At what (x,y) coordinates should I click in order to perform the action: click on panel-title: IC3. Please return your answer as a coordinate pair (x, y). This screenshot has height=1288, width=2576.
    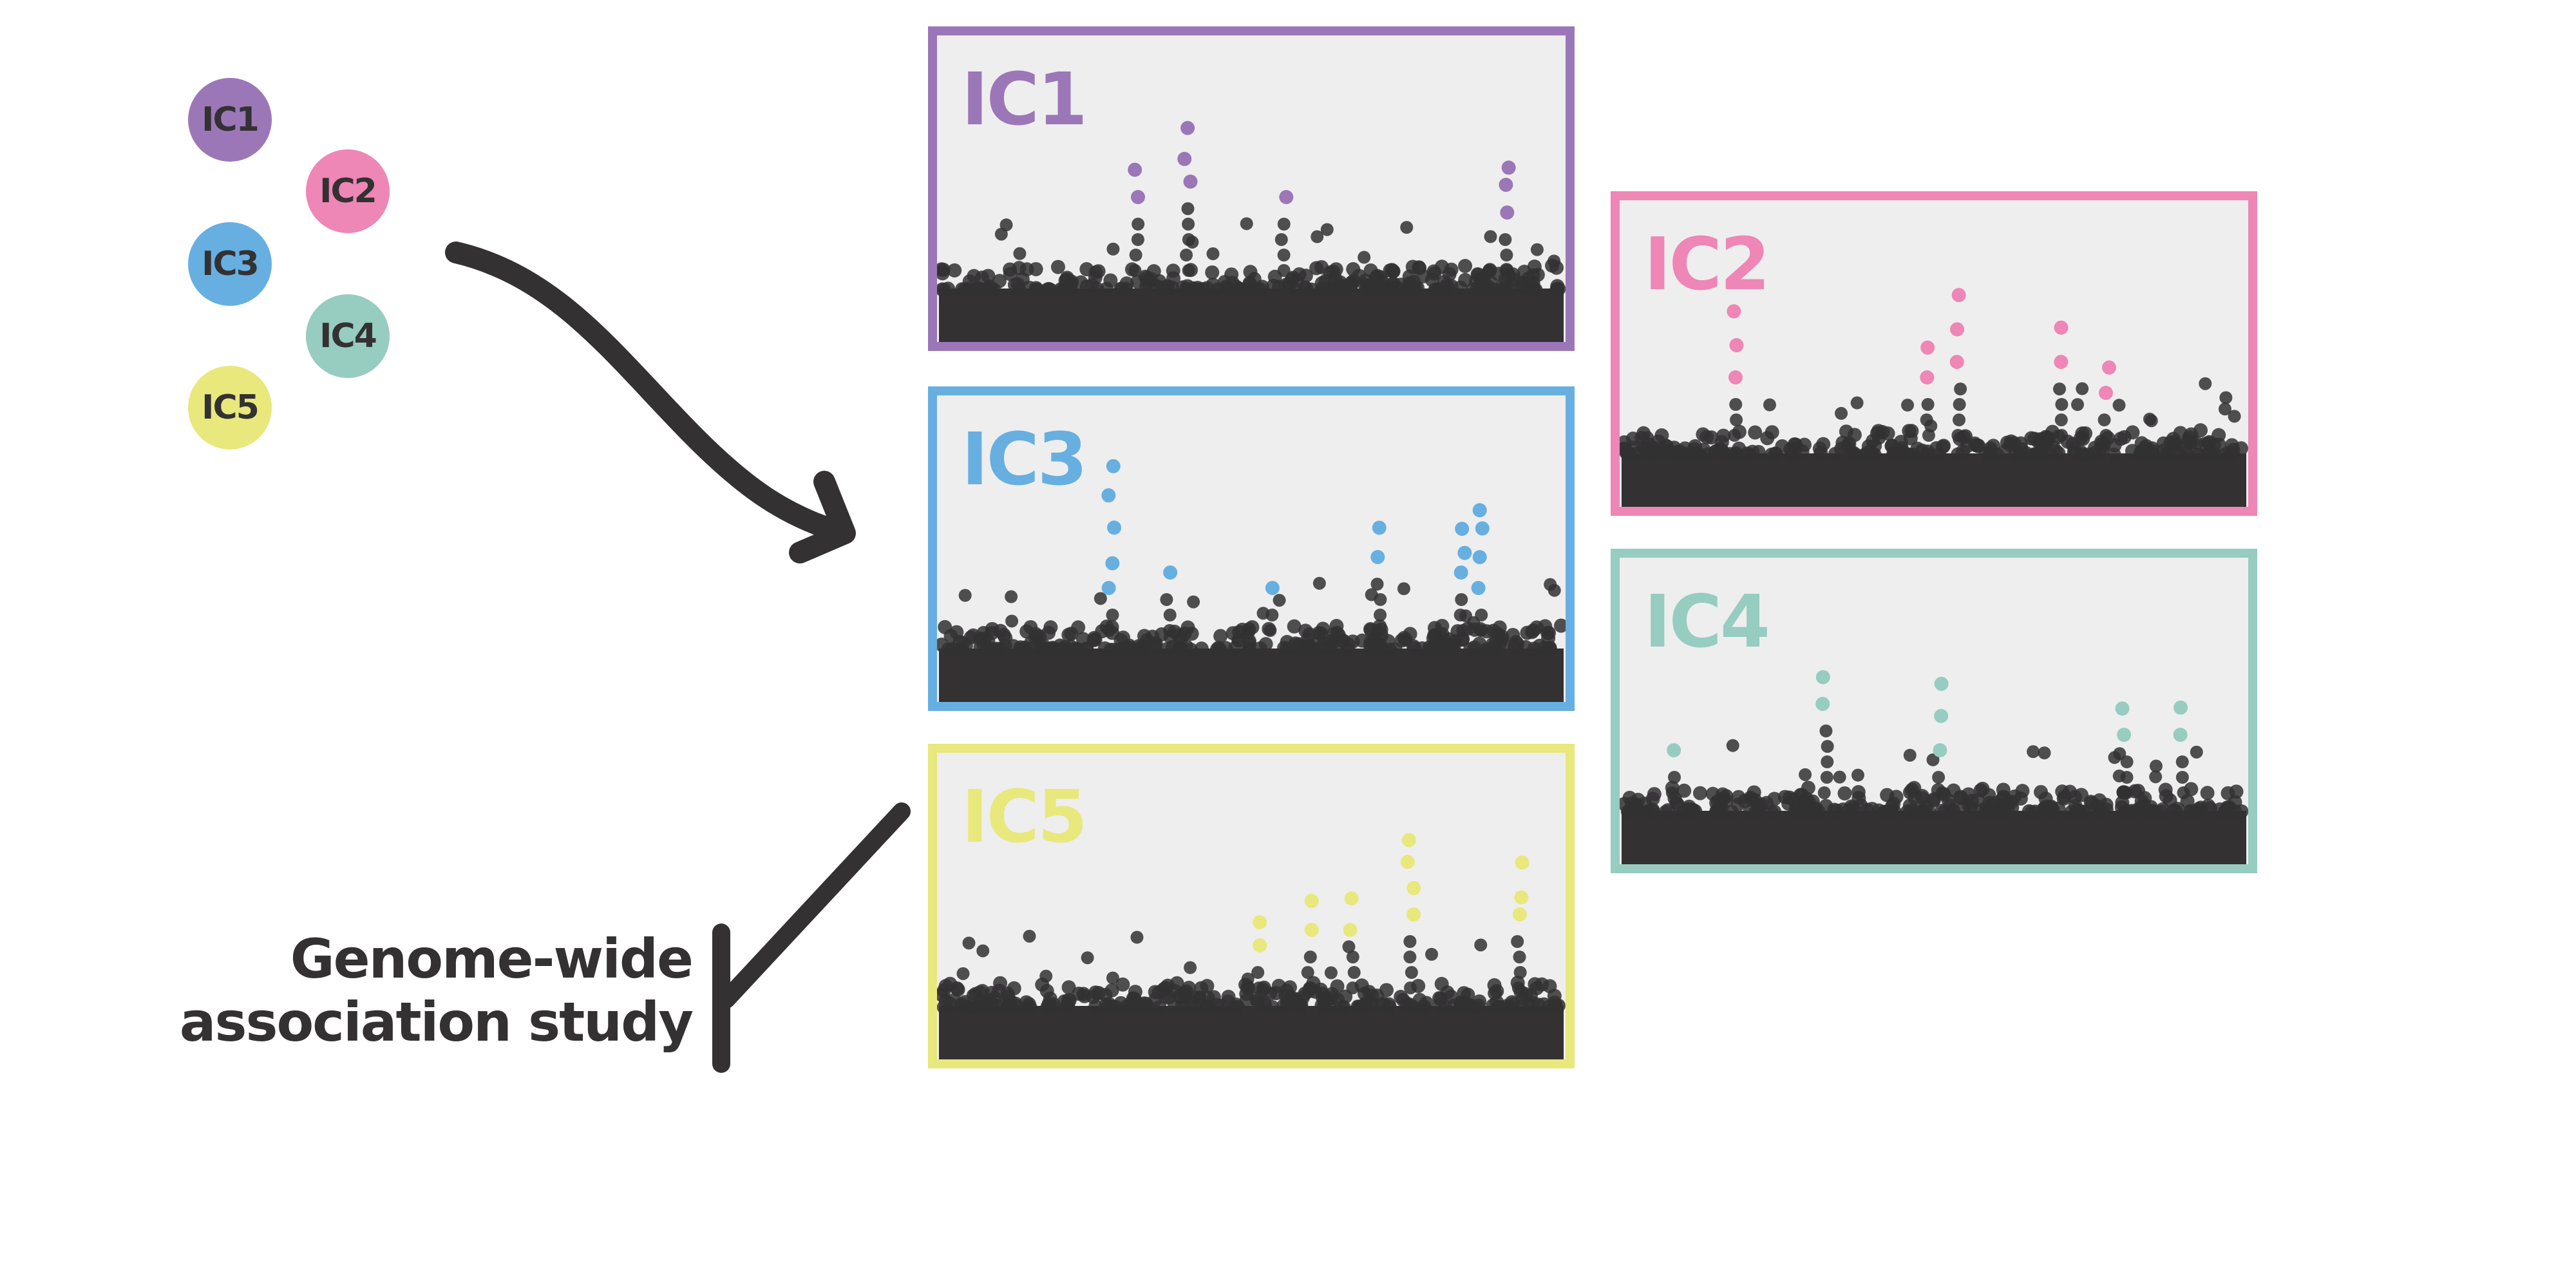
    Looking at the image, I should click on (1023, 460).